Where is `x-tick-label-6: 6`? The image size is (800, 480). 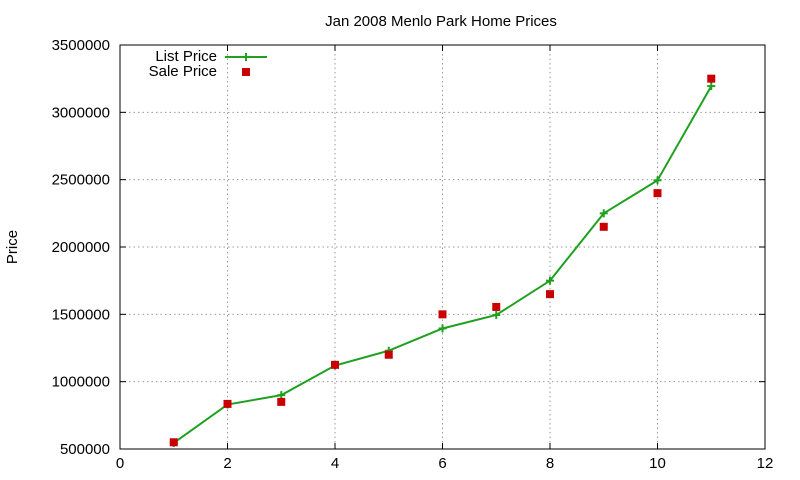 x-tick-label-6: 6 is located at coordinates (442, 463).